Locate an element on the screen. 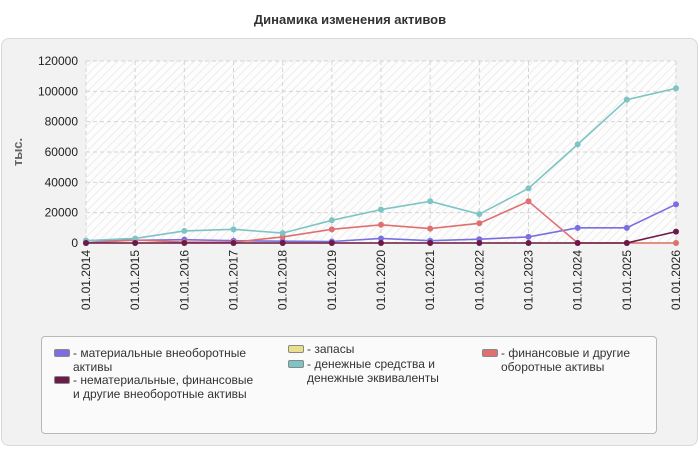 Image resolution: width=700 pixels, height=450 pixels. y-tick-label: 80000 is located at coordinates (62, 122).